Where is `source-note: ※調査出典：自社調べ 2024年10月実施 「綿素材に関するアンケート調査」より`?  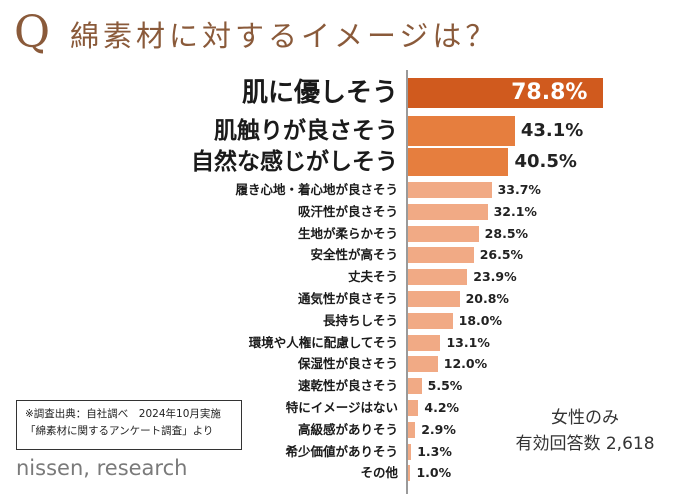
source-note: ※調査出典：自社調べ 2024年10月実施 「綿素材に関するアンケート調査」より is located at coordinates (129, 425).